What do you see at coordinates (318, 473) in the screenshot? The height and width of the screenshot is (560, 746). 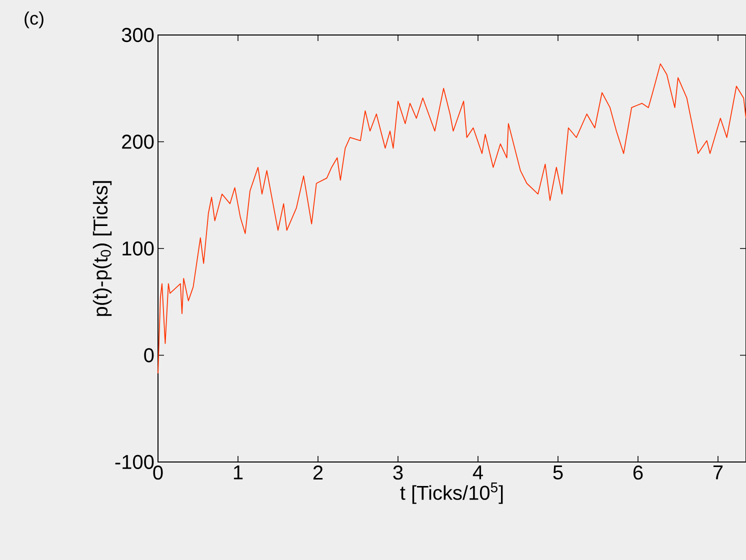 I see `x-tick-label: 2` at bounding box center [318, 473].